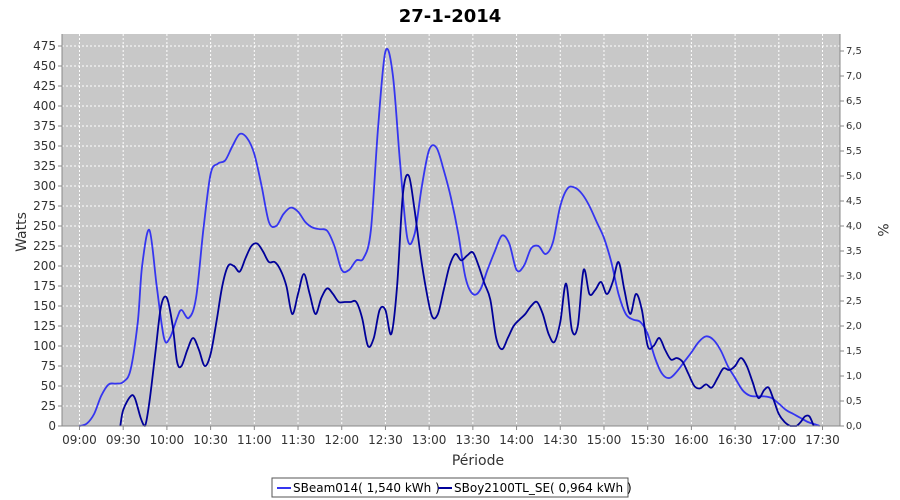  Describe the element at coordinates (44, 266) in the screenshot. I see `y-tick-label-200: 200` at that location.